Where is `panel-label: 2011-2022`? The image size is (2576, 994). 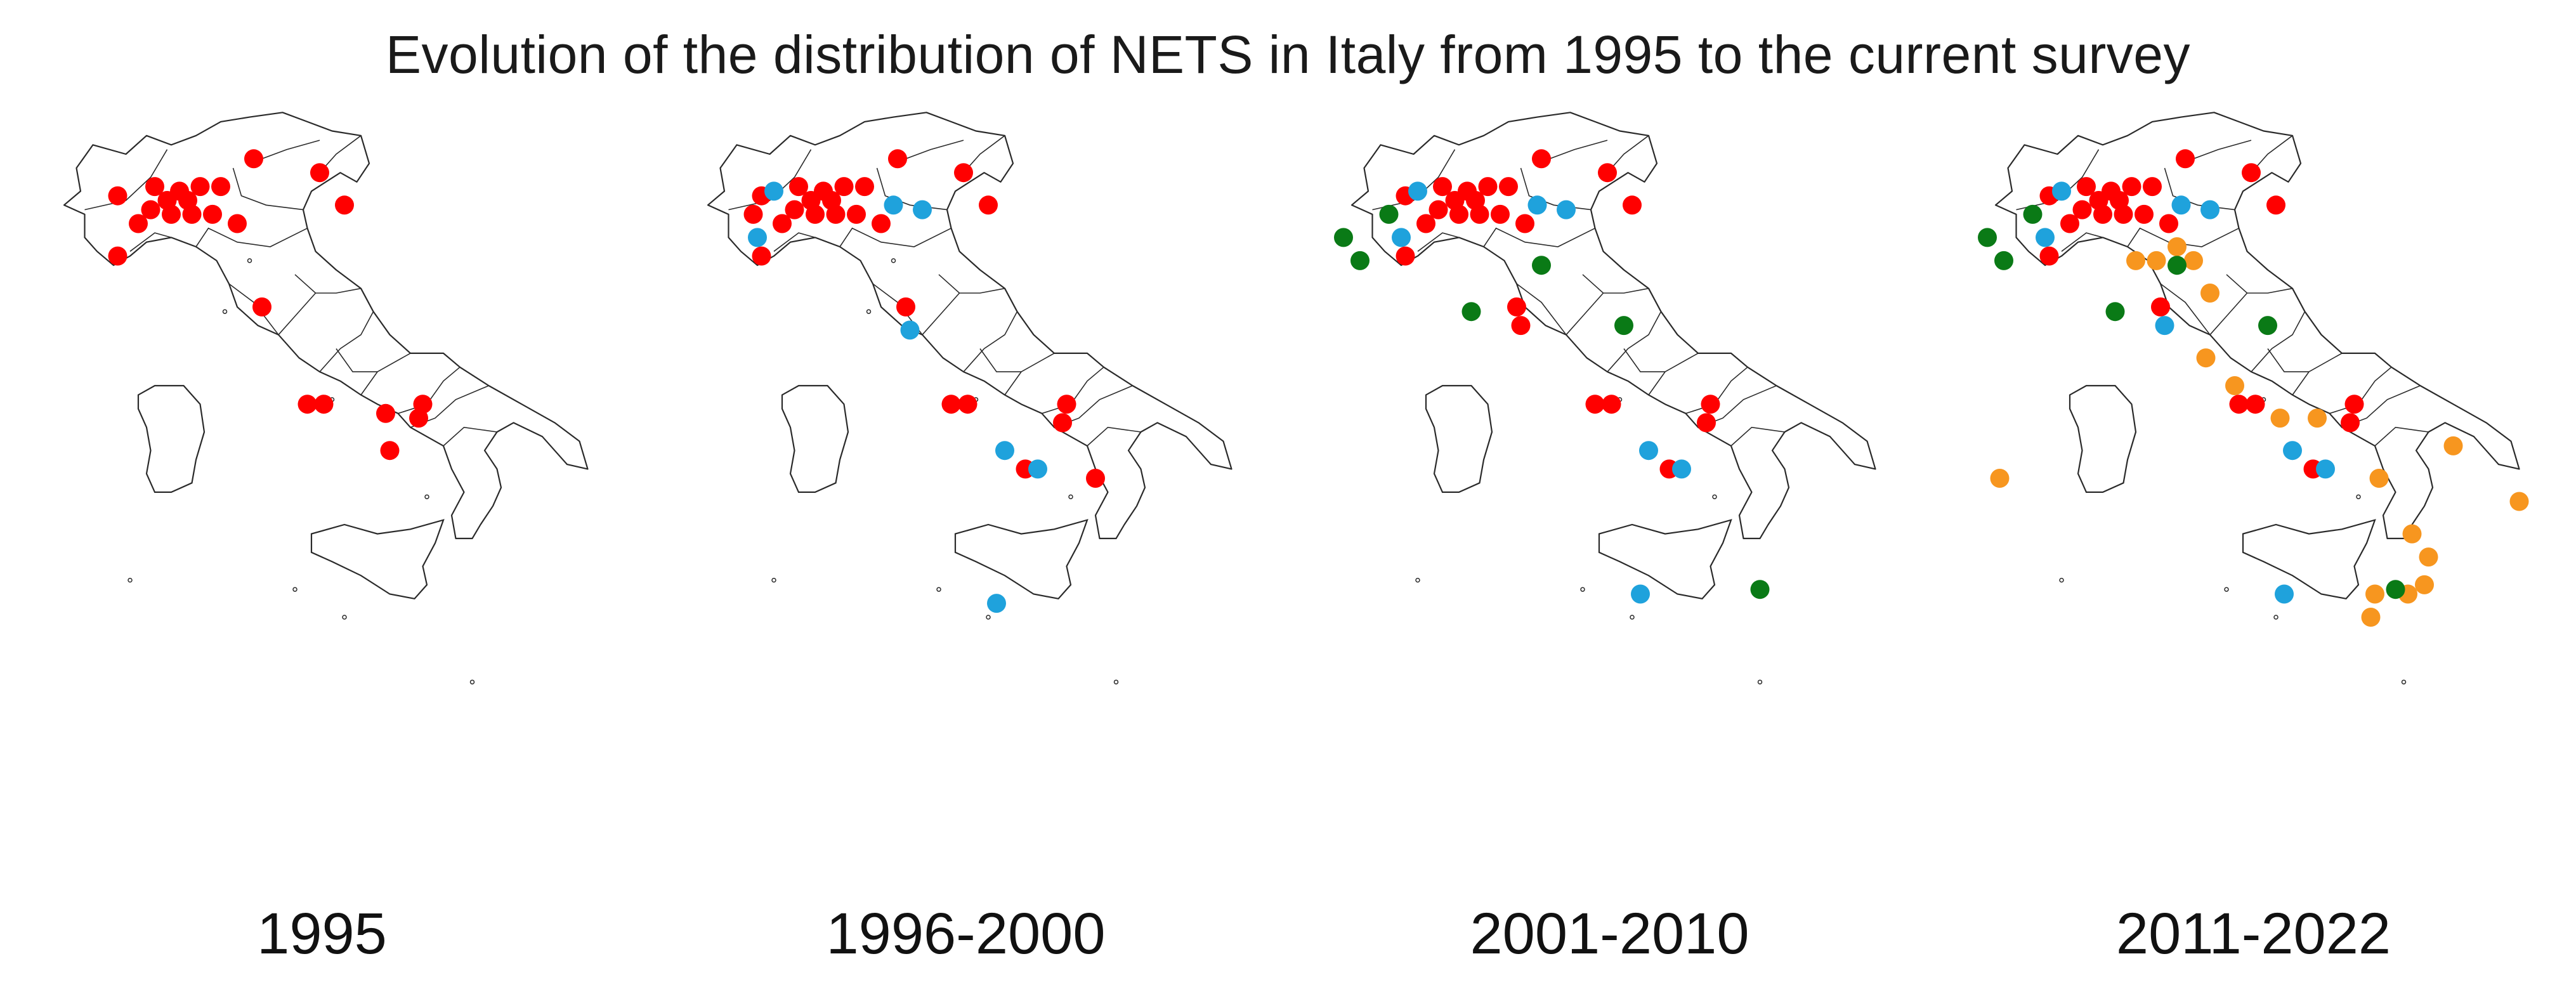 panel-label: 2011-2022 is located at coordinates (2253, 933).